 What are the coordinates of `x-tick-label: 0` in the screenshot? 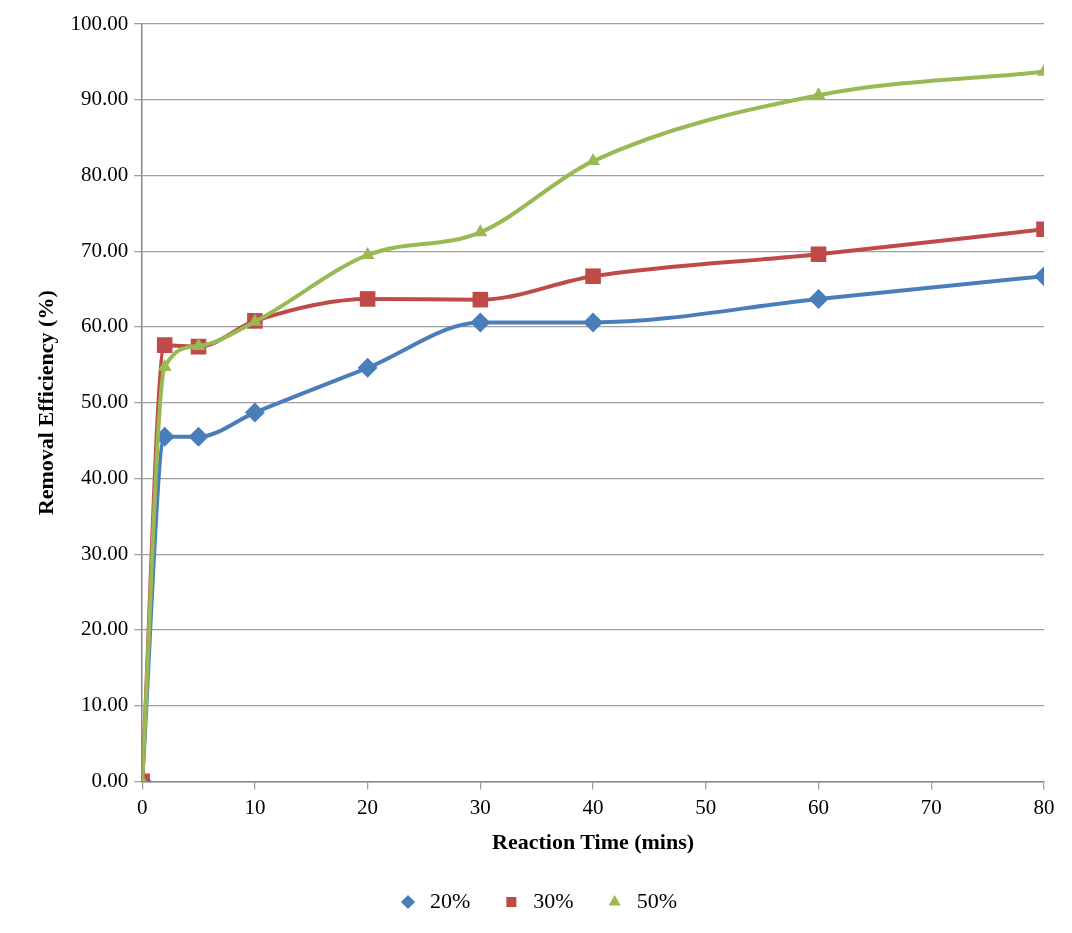 It's located at (142, 806).